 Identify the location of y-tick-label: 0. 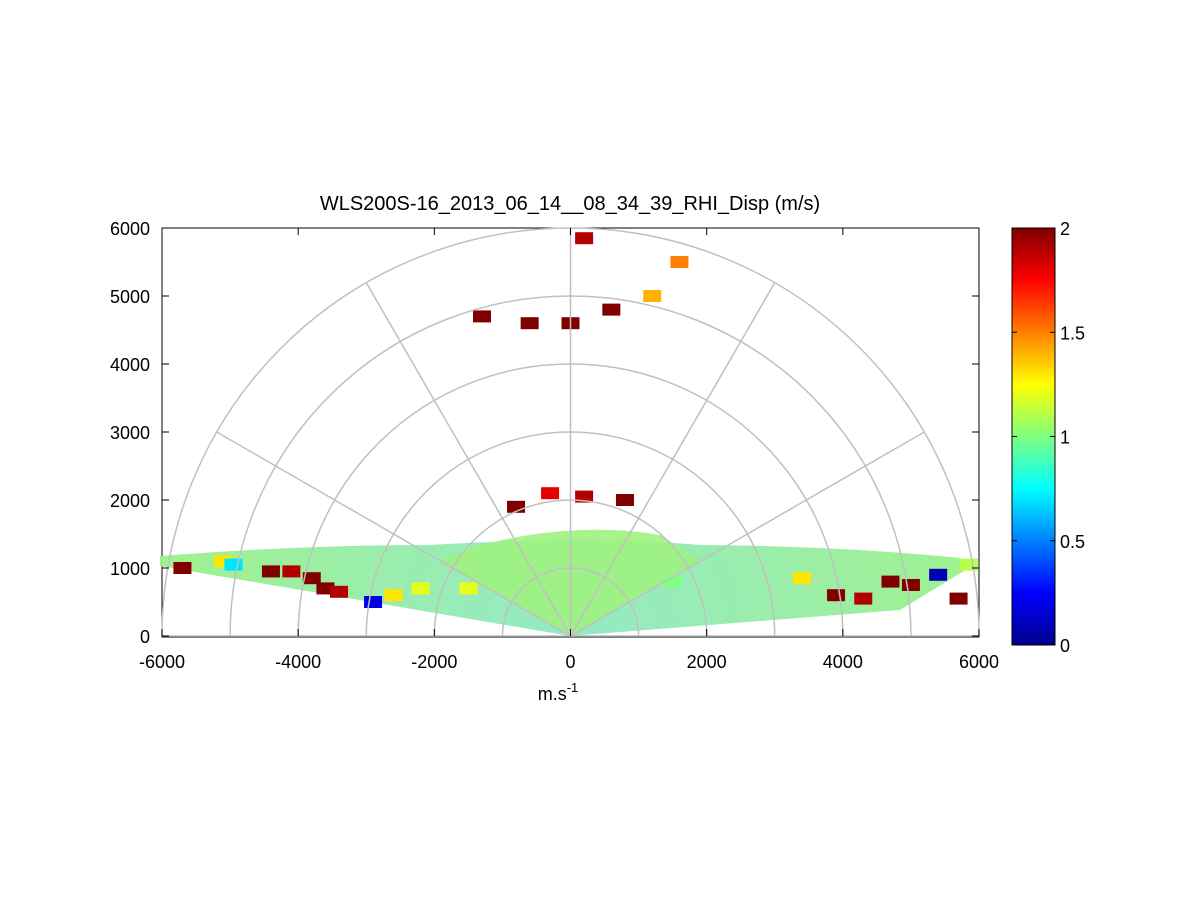
(145, 637).